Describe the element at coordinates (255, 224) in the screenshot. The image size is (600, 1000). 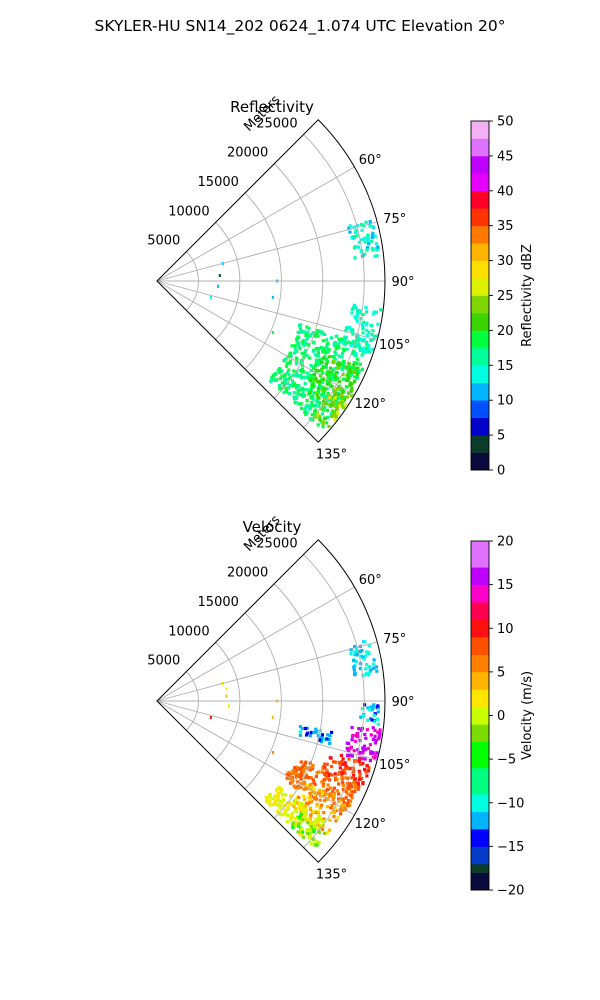
I see `reflectivity-azimuth-spoke` at that location.